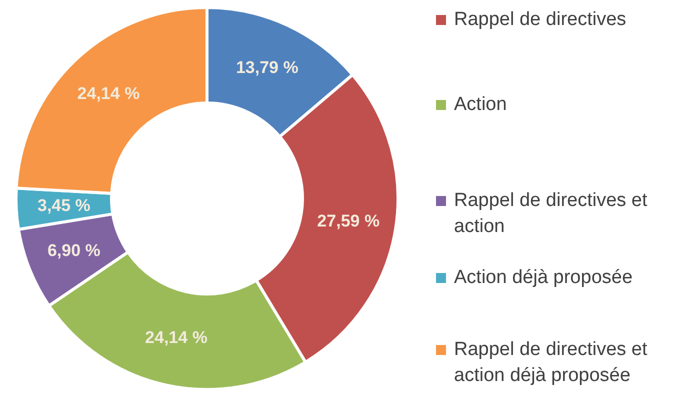 The image size is (679, 405). What do you see at coordinates (348, 220) in the screenshot?
I see `data-label: 27,59 %` at bounding box center [348, 220].